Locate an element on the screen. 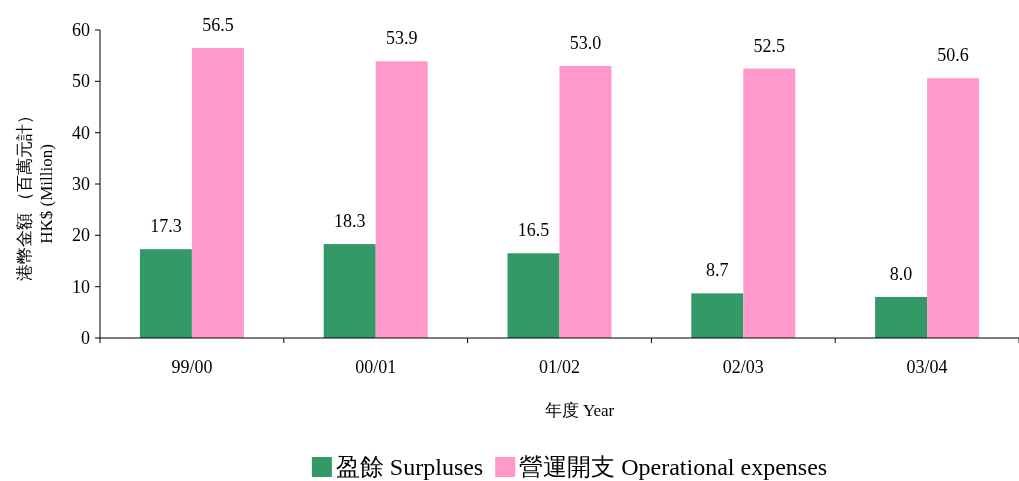 The image size is (1019, 481). y-tick-label: 60 is located at coordinates (81, 30).